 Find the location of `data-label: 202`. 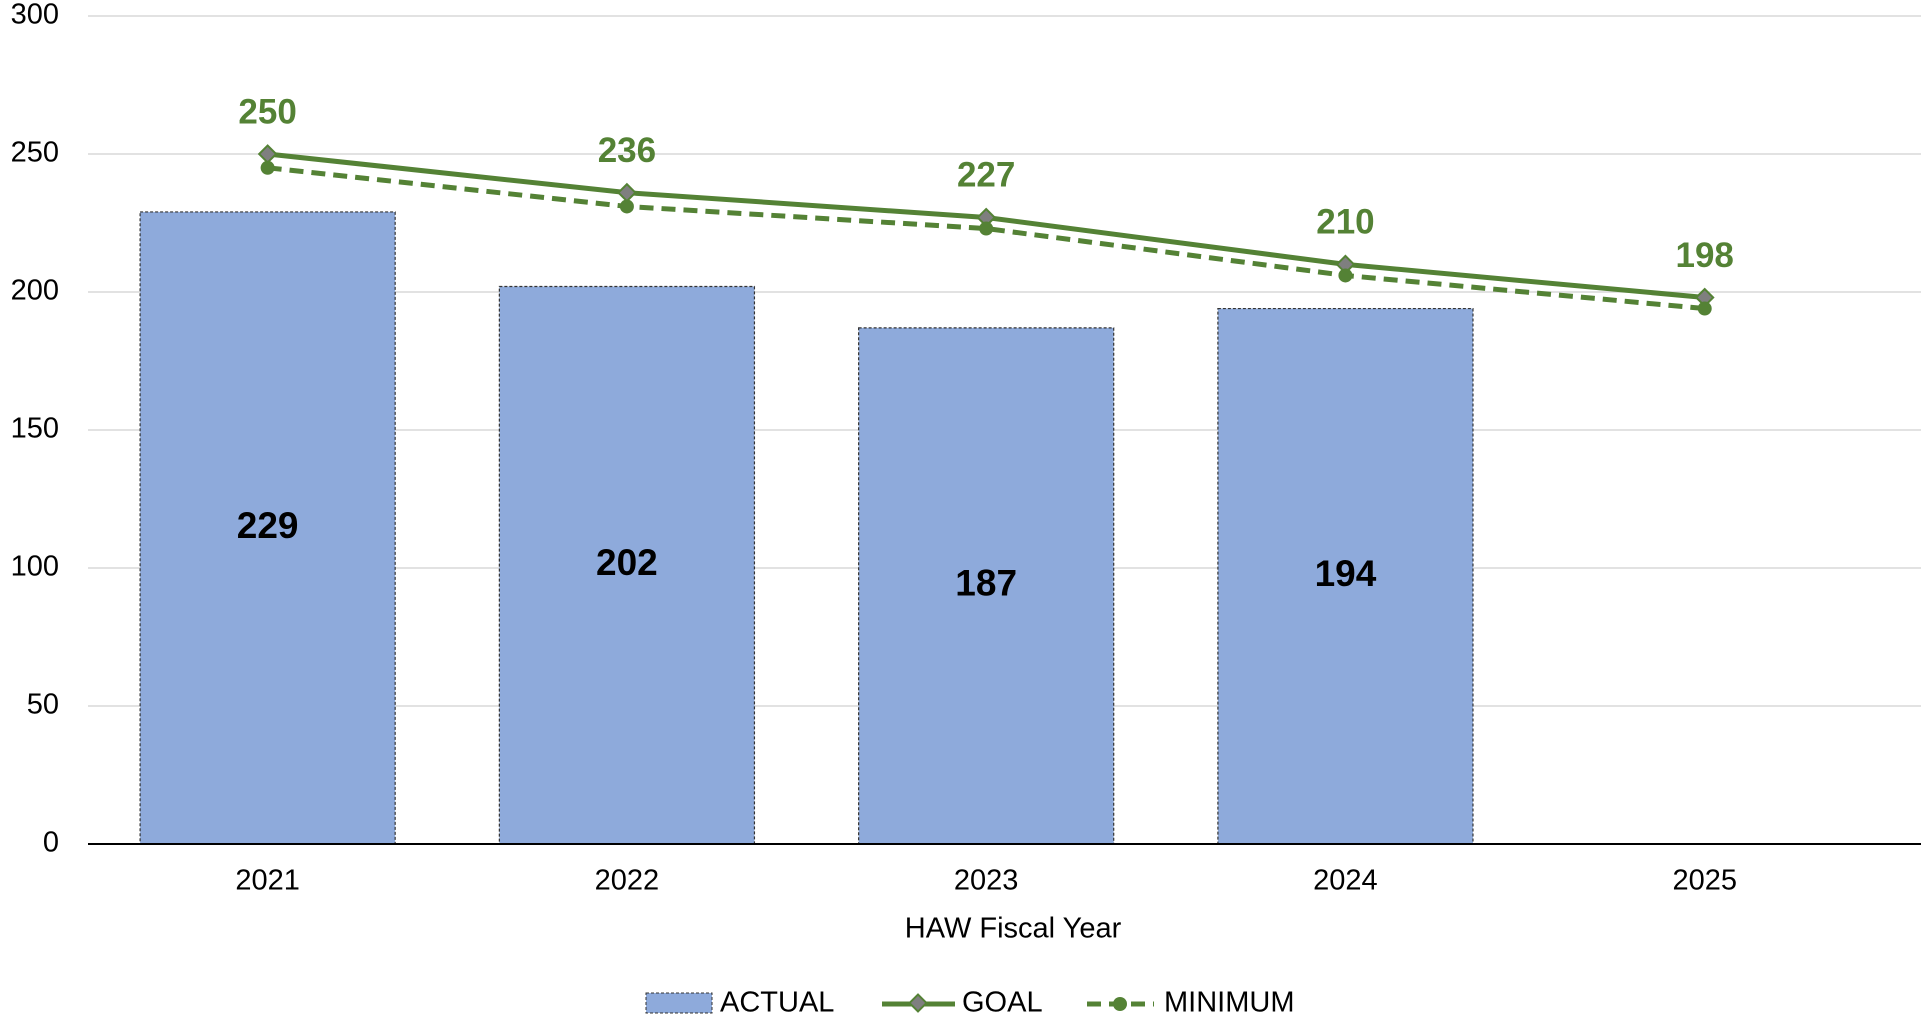

data-label: 202 is located at coordinates (627, 562).